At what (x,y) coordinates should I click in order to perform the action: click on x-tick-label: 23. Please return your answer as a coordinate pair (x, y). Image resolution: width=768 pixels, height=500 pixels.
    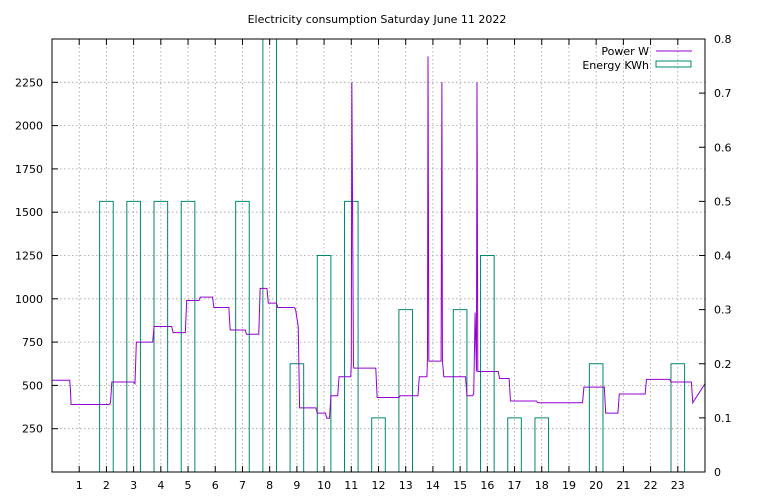
    Looking at the image, I should click on (678, 485).